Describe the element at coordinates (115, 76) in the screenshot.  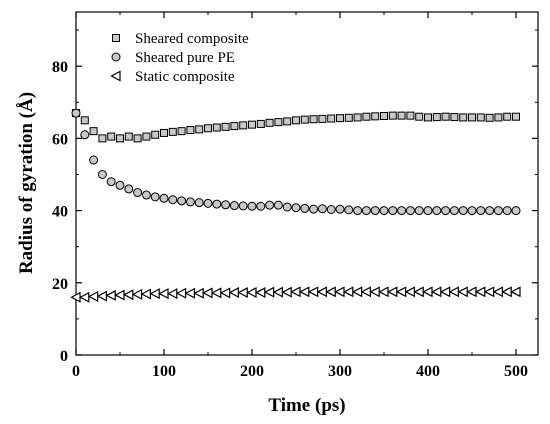
I see `legend-marker-static-composite` at that location.